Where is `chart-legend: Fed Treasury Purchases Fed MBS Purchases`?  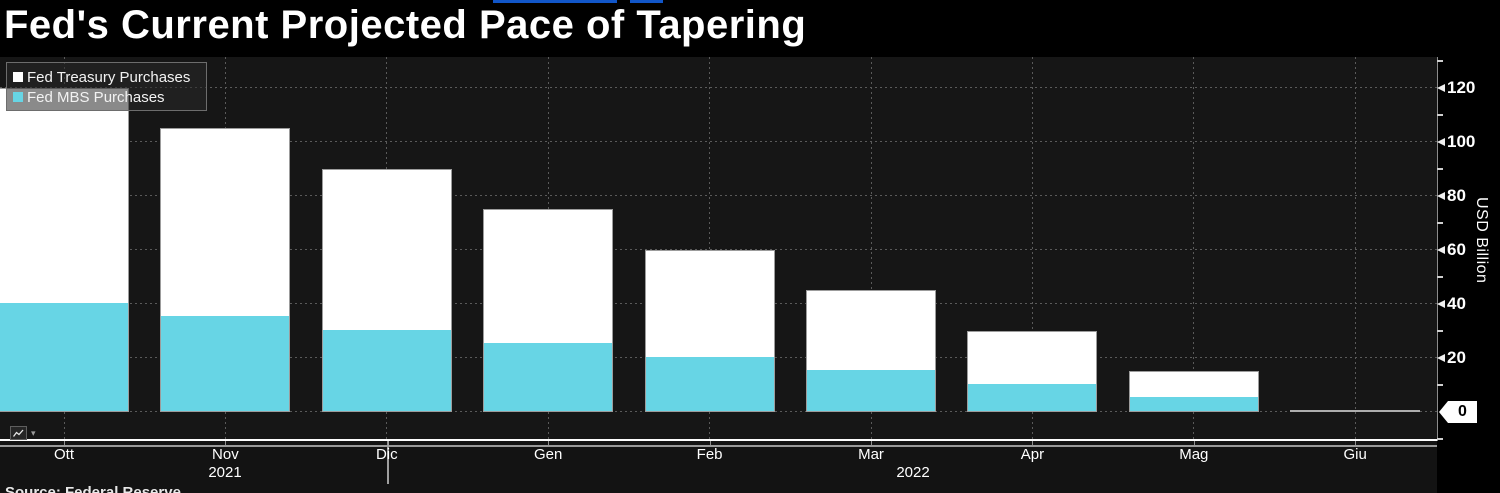
chart-legend: Fed Treasury Purchases Fed MBS Purchases is located at coordinates (106, 86).